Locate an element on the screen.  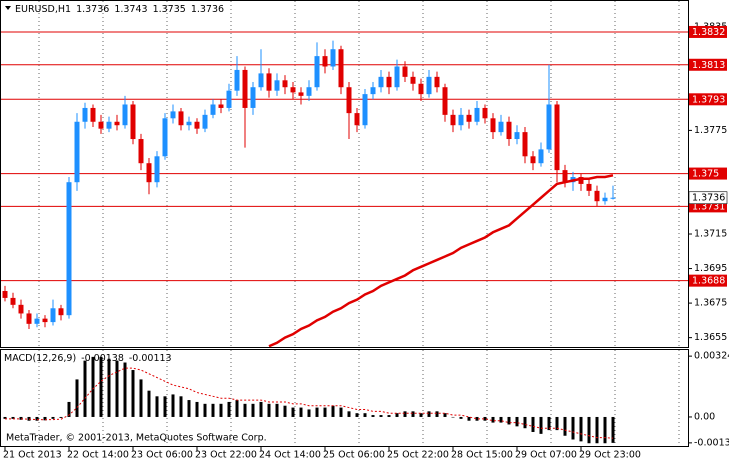
macd-header: MACD(12,26,9) -0.00138 -0.00113 is located at coordinates (88, 358).